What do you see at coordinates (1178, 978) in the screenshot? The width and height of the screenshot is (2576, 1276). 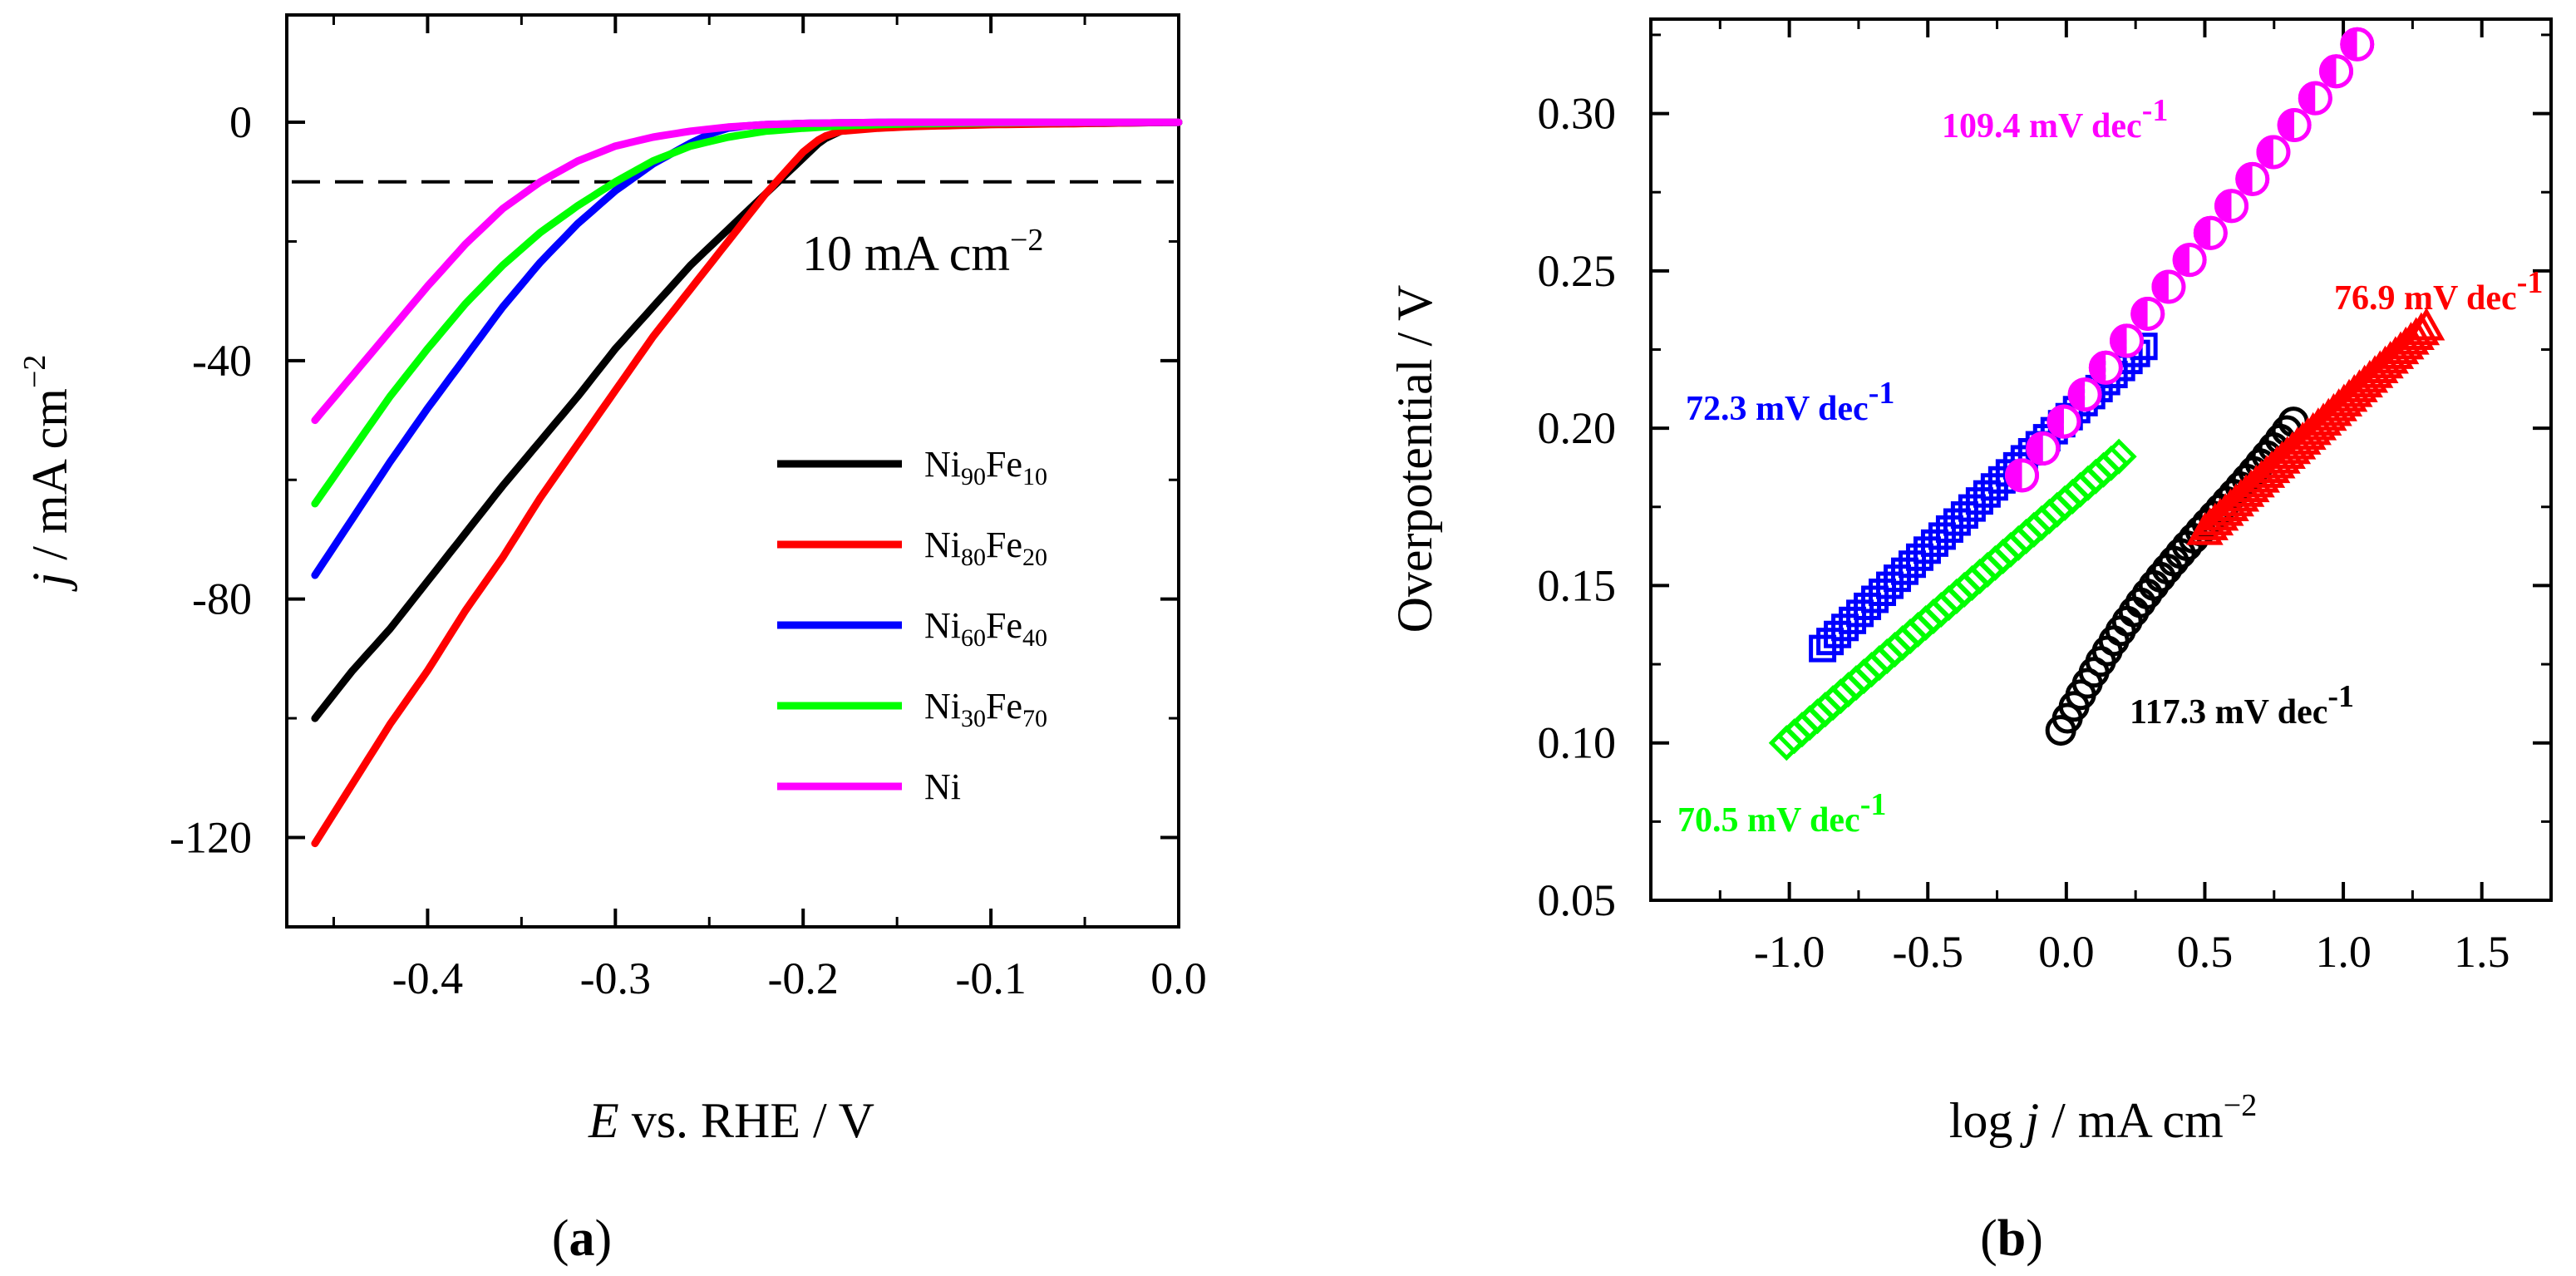 I see `panel-a-xtick-label: 0.0` at bounding box center [1178, 978].